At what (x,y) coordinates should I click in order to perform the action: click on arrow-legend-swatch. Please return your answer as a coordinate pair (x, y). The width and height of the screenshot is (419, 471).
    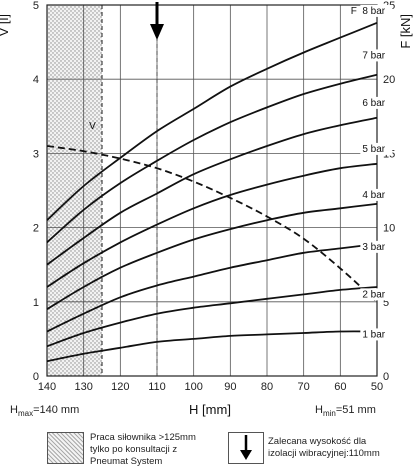
    Looking at the image, I should click on (246, 448).